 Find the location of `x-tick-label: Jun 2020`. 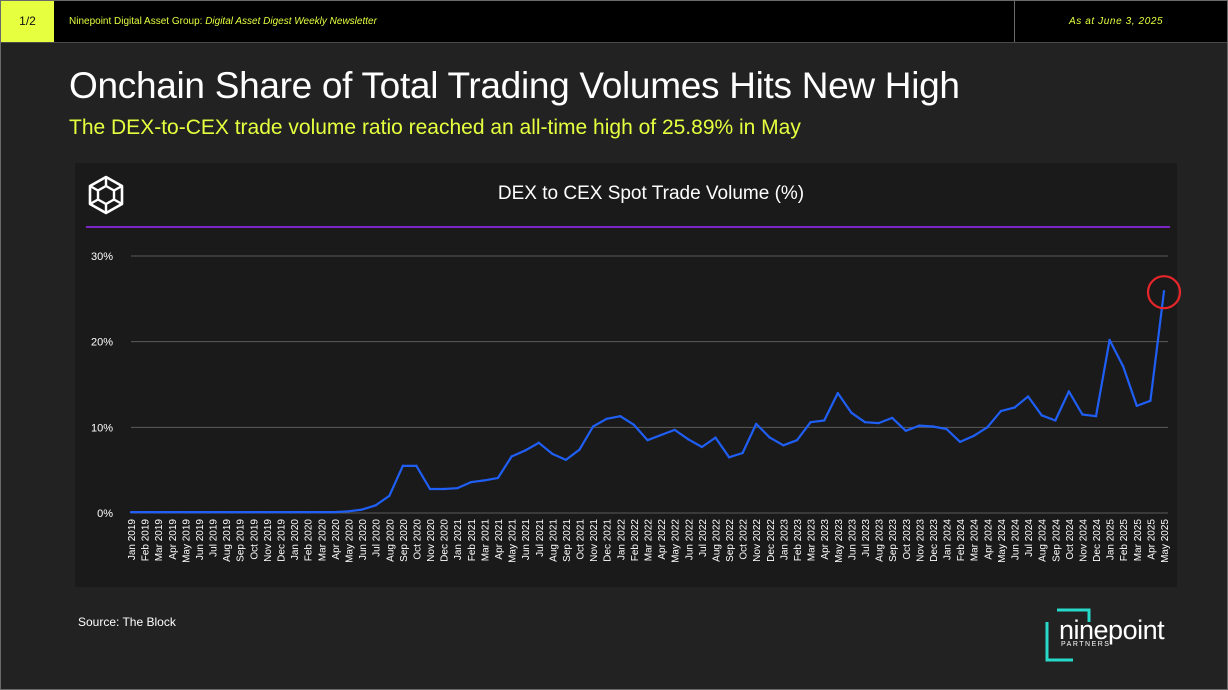

x-tick-label: Jun 2020 is located at coordinates (363, 540).